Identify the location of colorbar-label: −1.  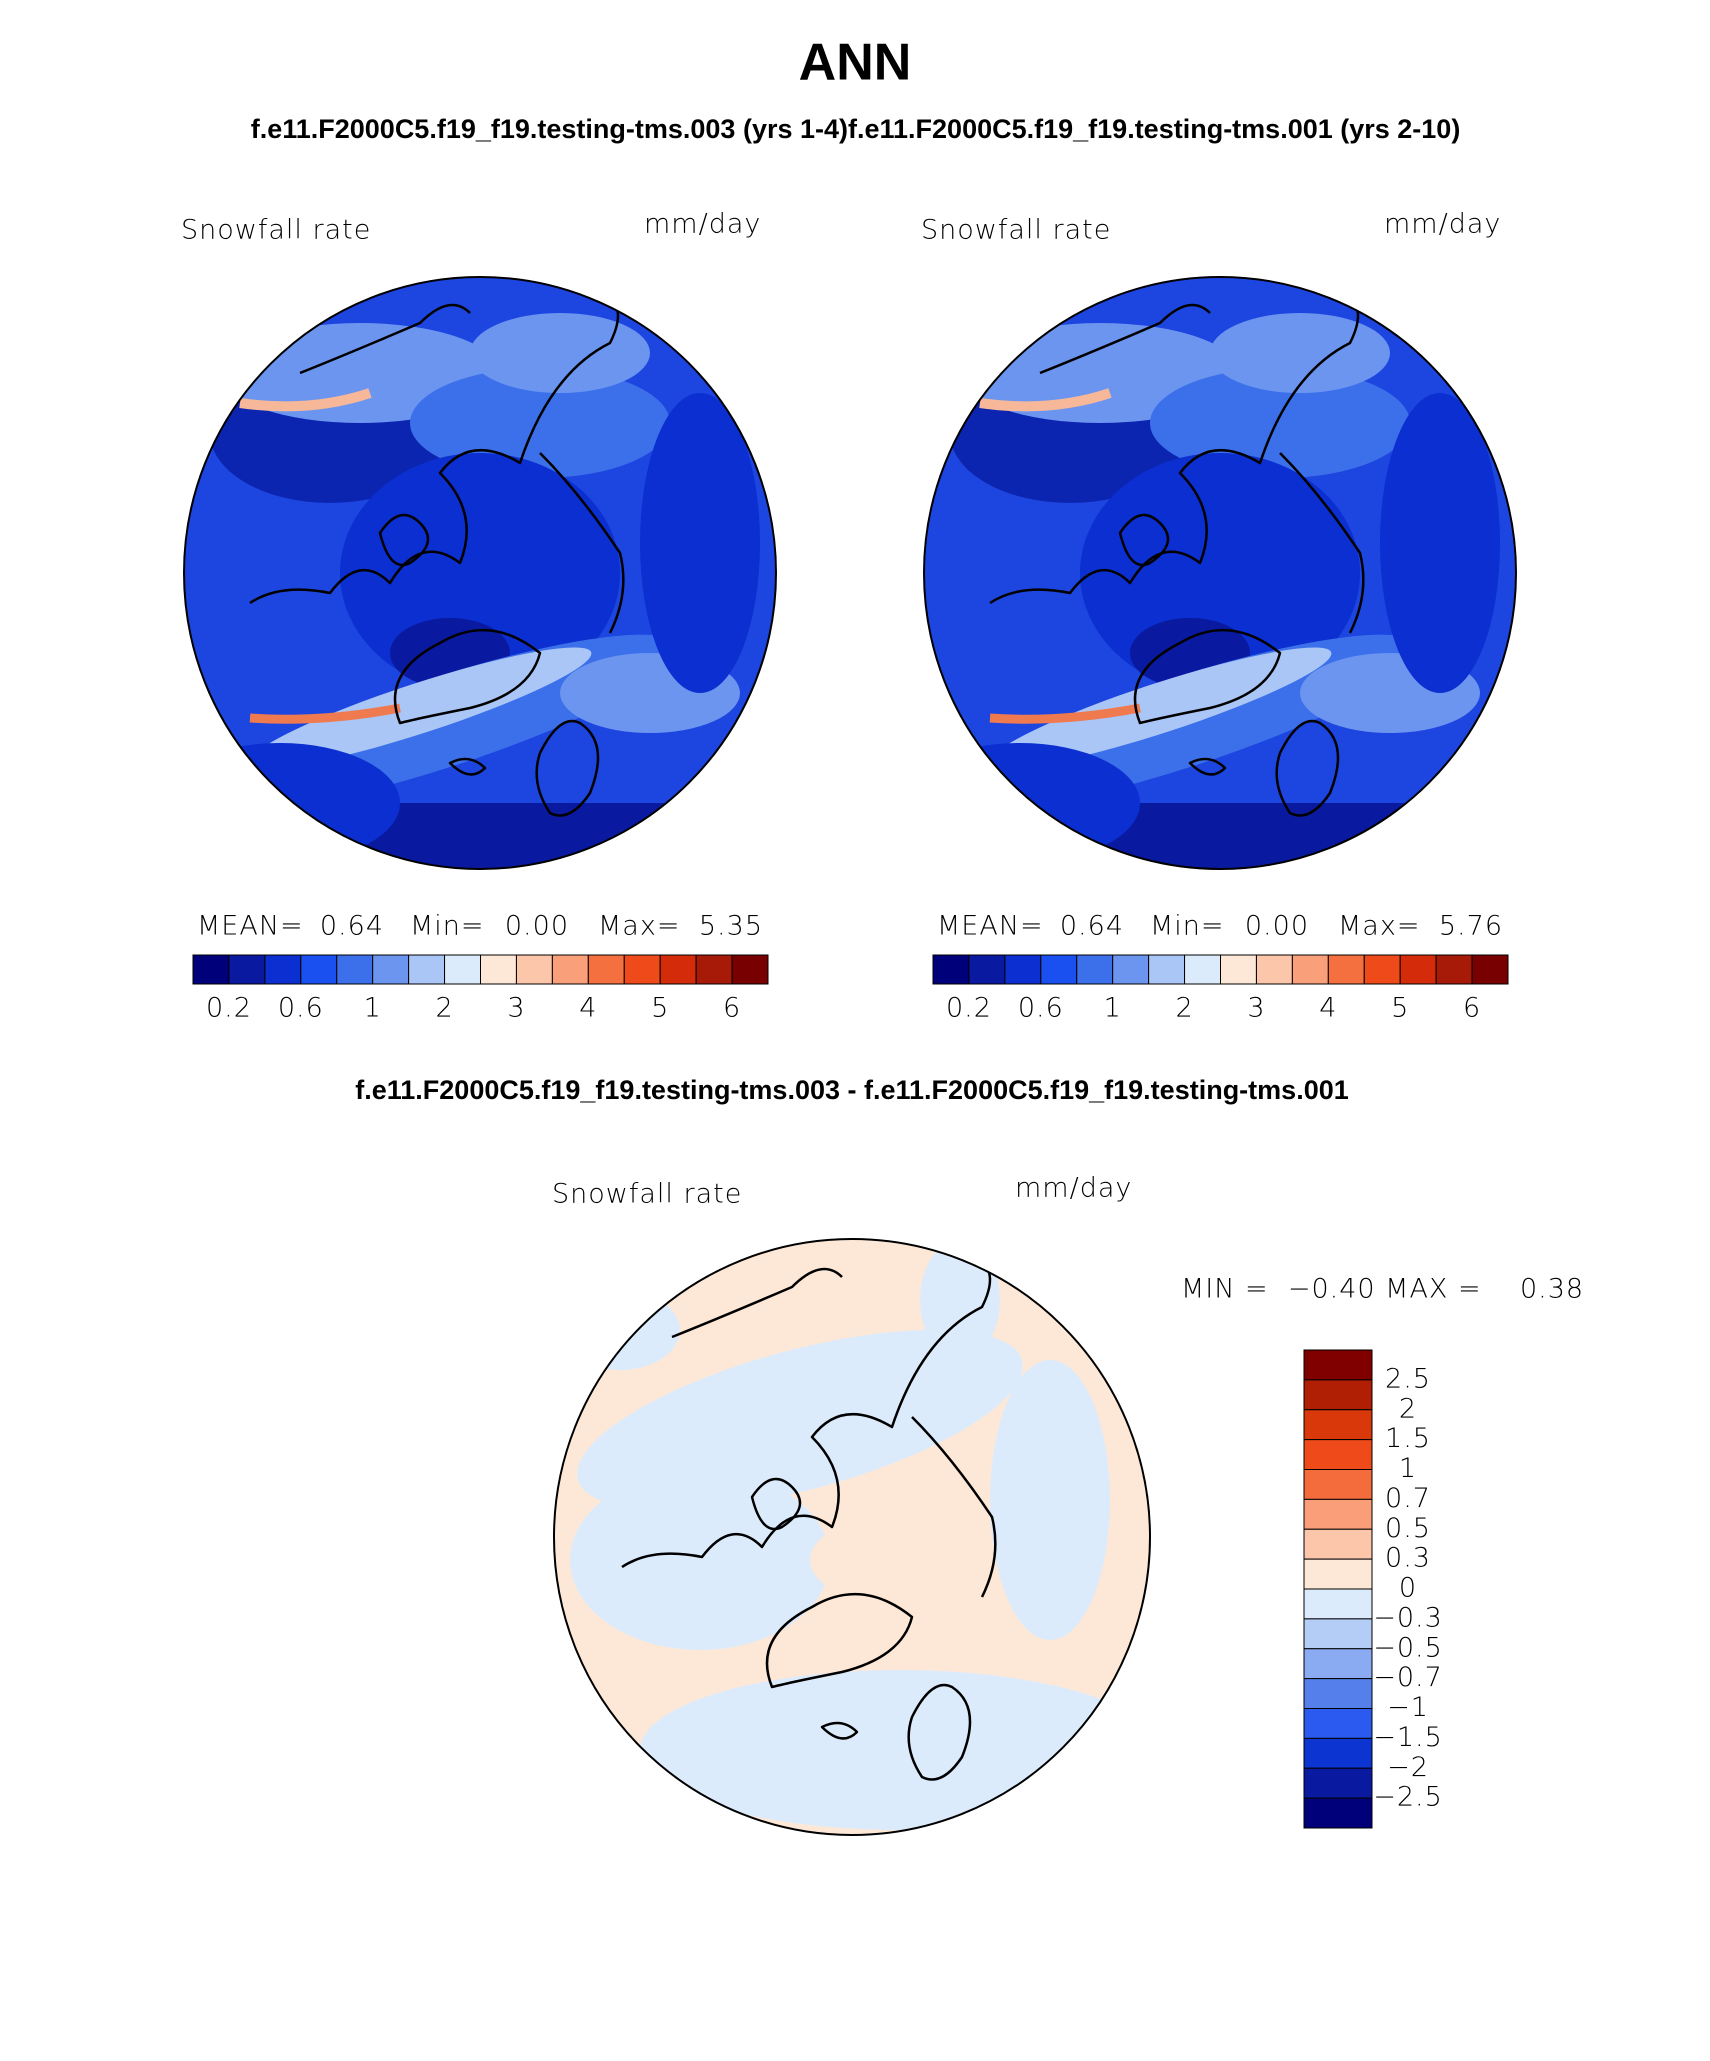
(1408, 1707).